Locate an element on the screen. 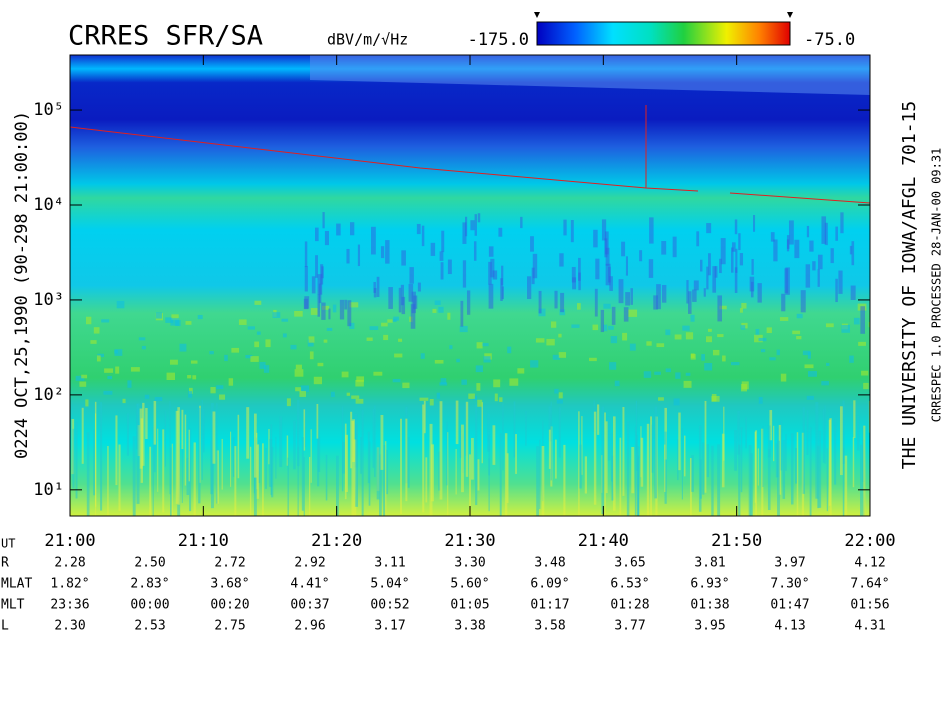 The image size is (945, 720). ephemeris-value: 4.41° is located at coordinates (309, 584).